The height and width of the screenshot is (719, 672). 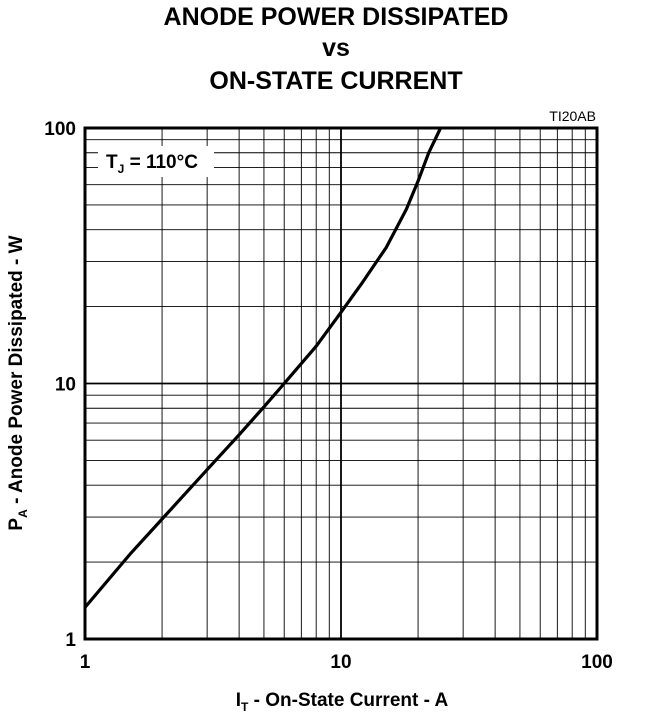 What do you see at coordinates (60, 129) in the screenshot?
I see `y-tick-label: 100` at bounding box center [60, 129].